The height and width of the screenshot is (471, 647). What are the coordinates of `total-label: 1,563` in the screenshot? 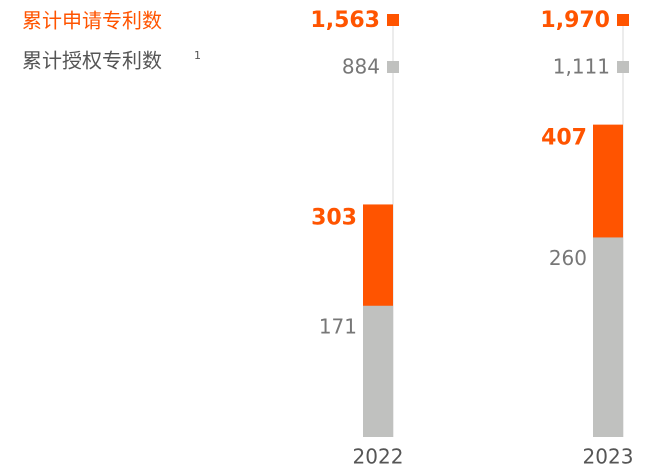 It's located at (345, 20).